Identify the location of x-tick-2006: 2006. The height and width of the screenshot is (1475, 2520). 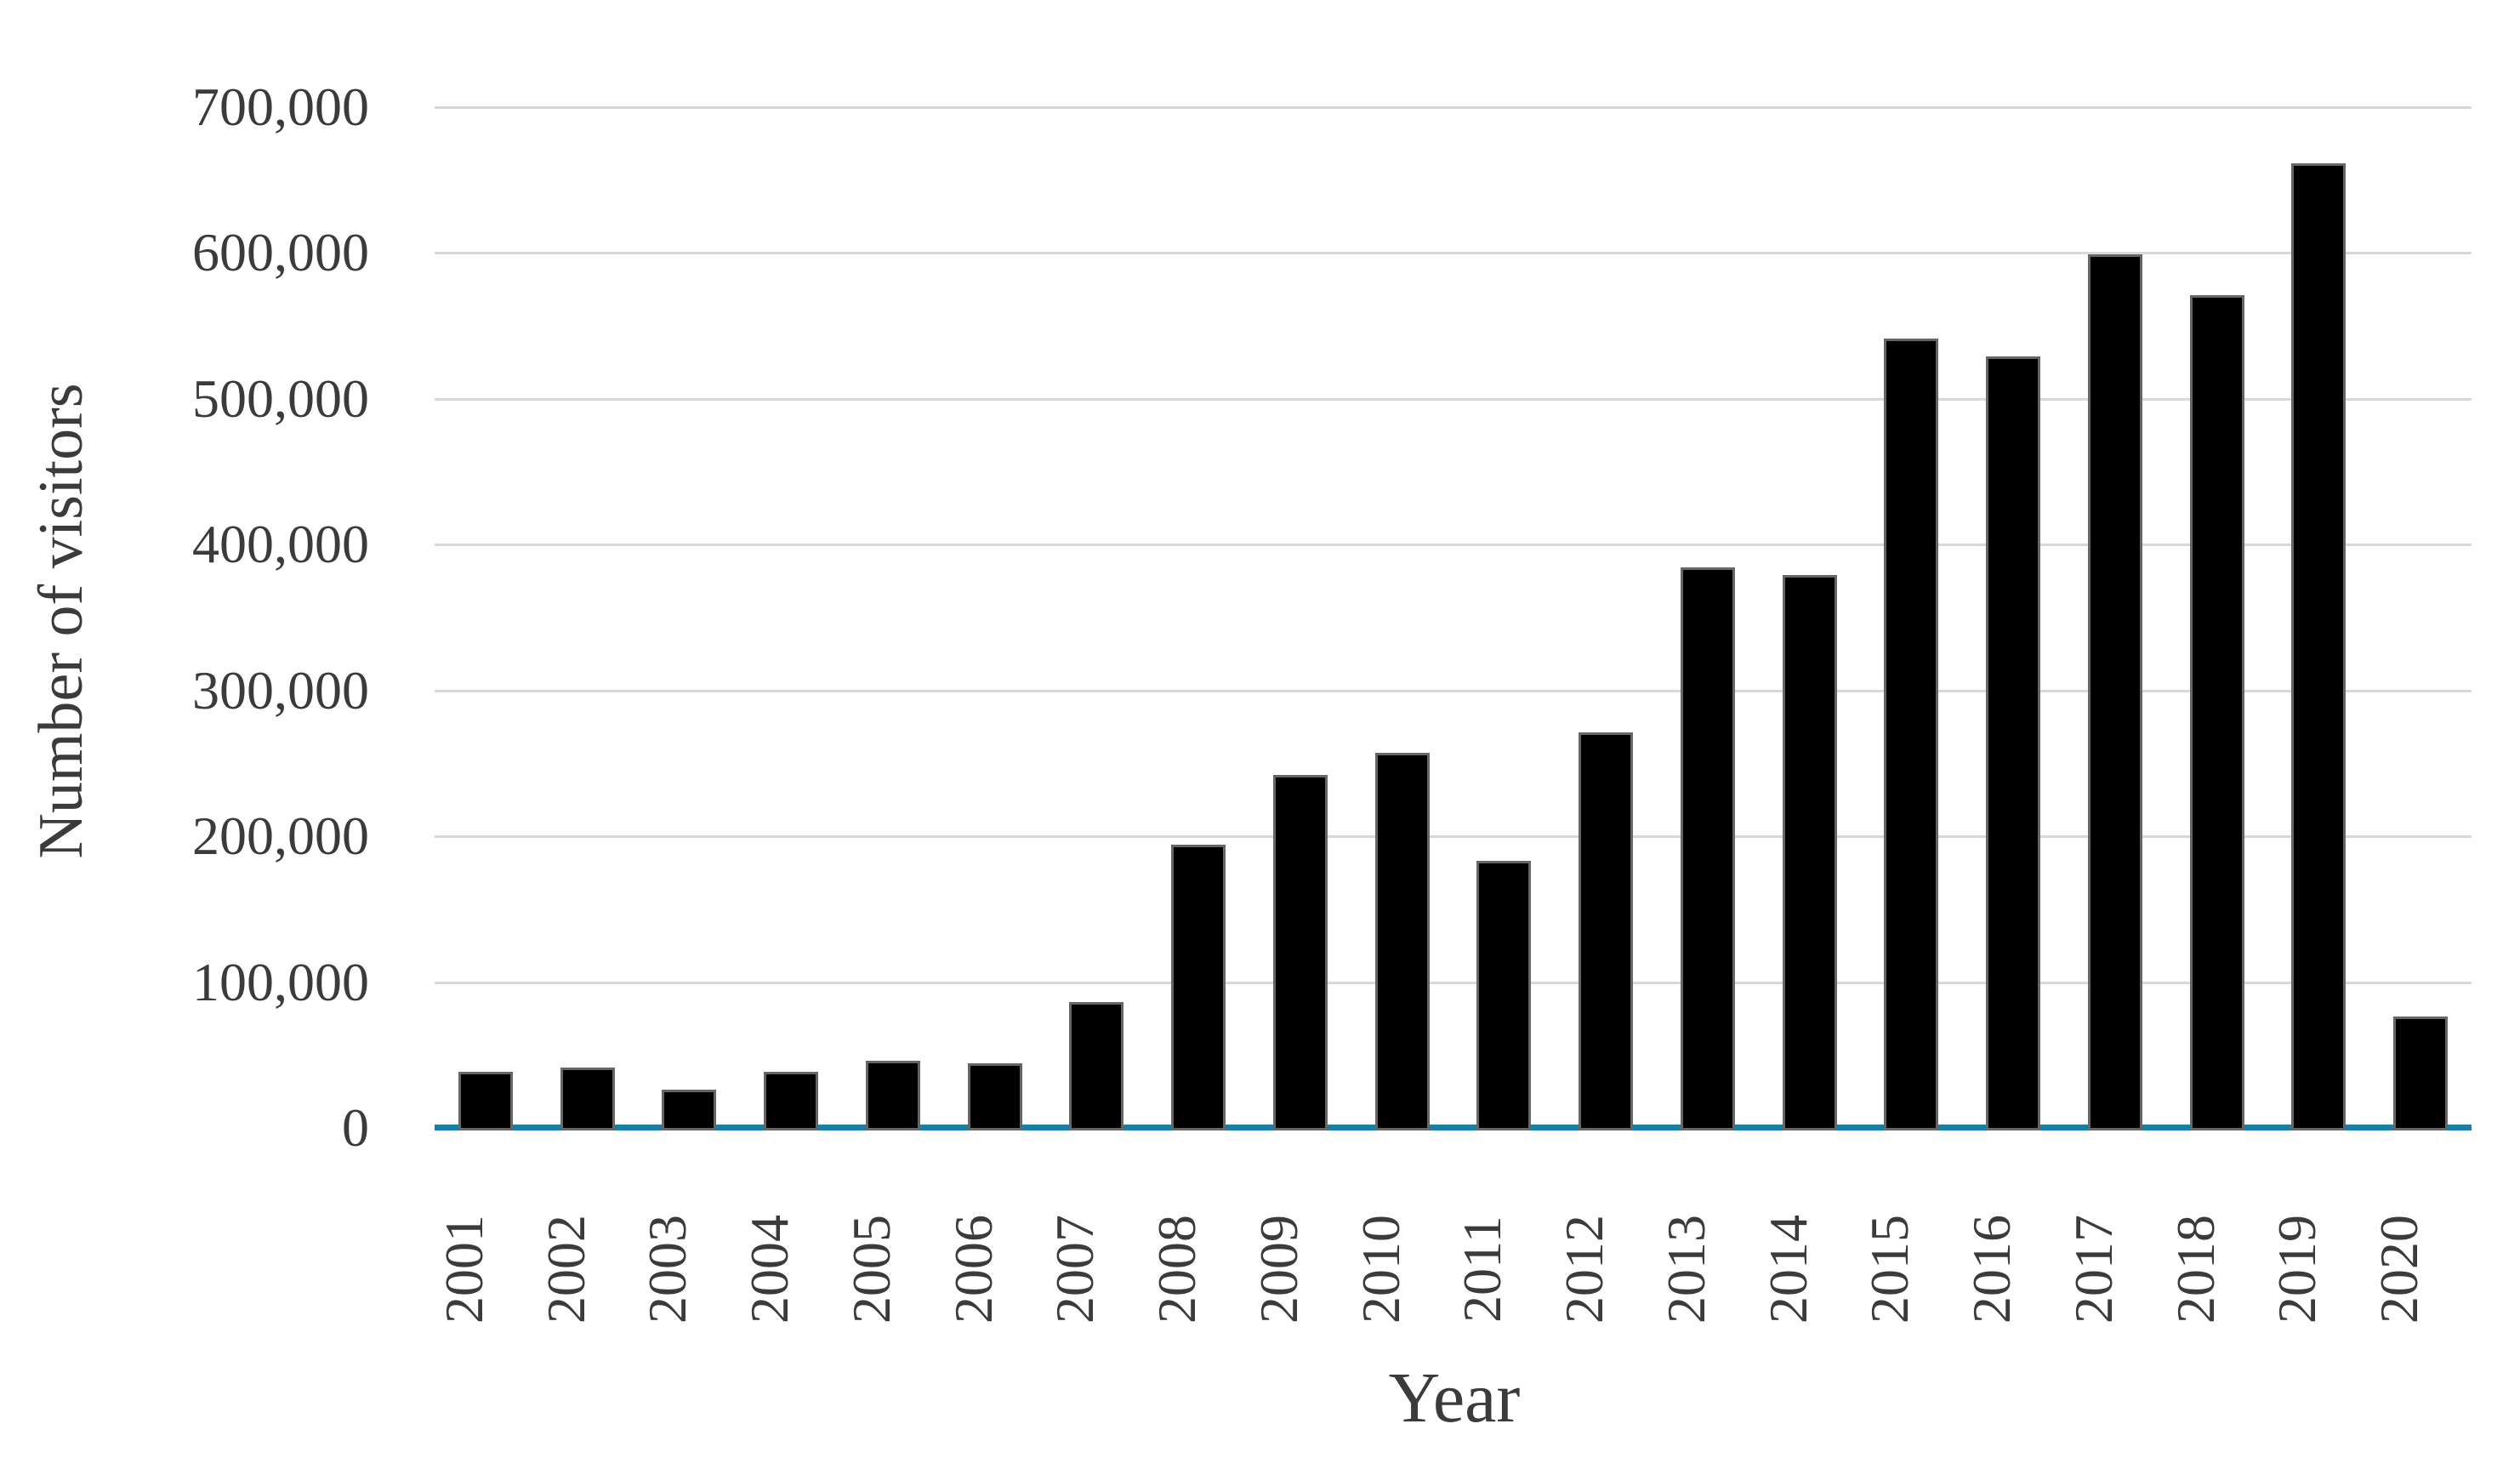
(973, 1269).